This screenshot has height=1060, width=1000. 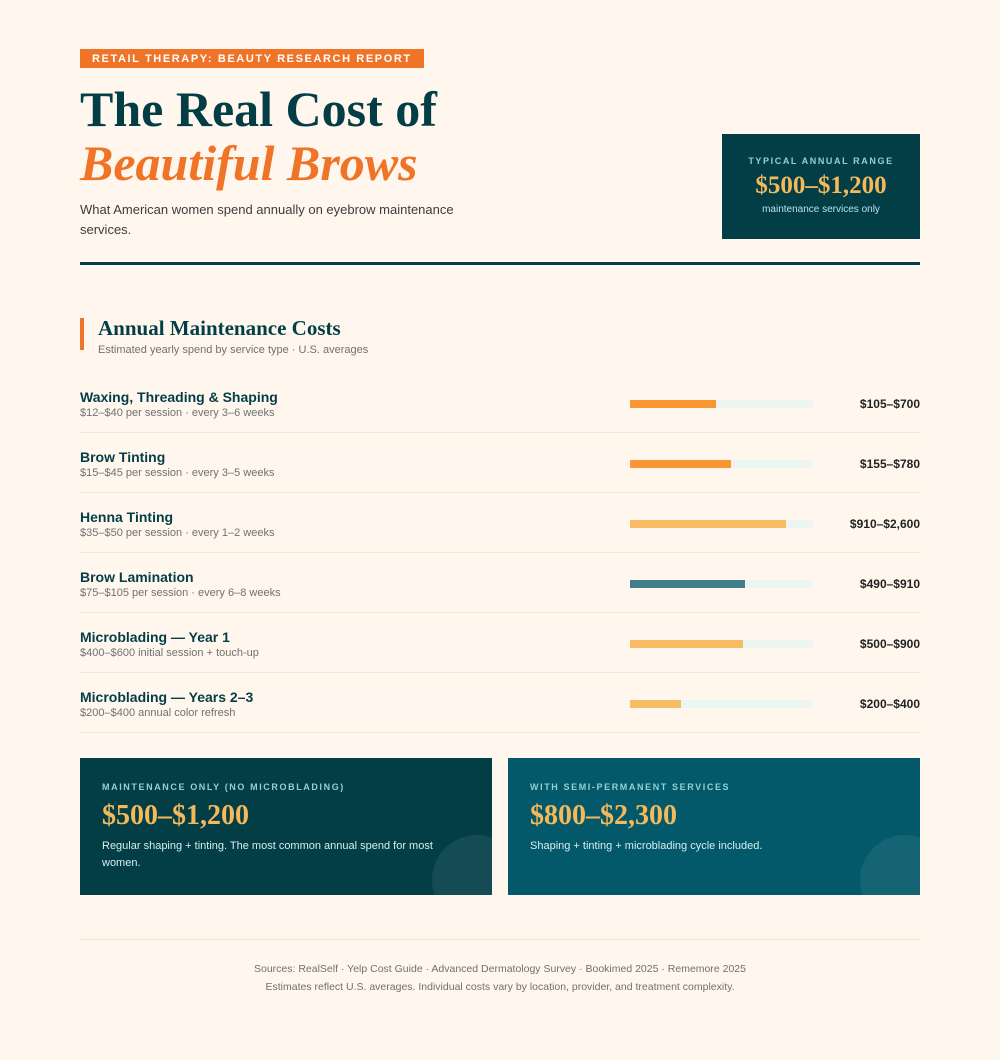 I want to click on service-detail: $400–$600 initial session + touch-up, so click(x=169, y=653).